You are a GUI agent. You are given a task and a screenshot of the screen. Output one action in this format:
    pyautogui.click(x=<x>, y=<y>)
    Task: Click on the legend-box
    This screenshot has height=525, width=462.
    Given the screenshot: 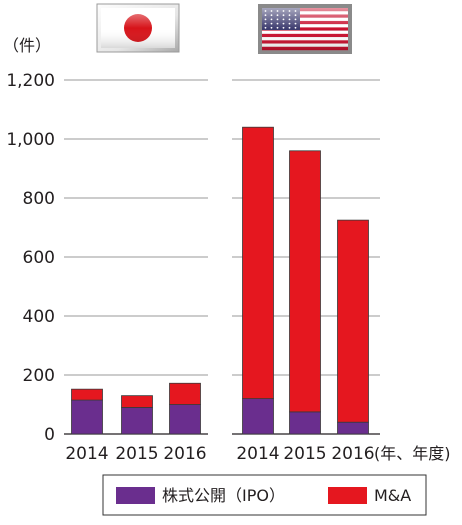 What is the action you would take?
    pyautogui.click(x=264, y=495)
    